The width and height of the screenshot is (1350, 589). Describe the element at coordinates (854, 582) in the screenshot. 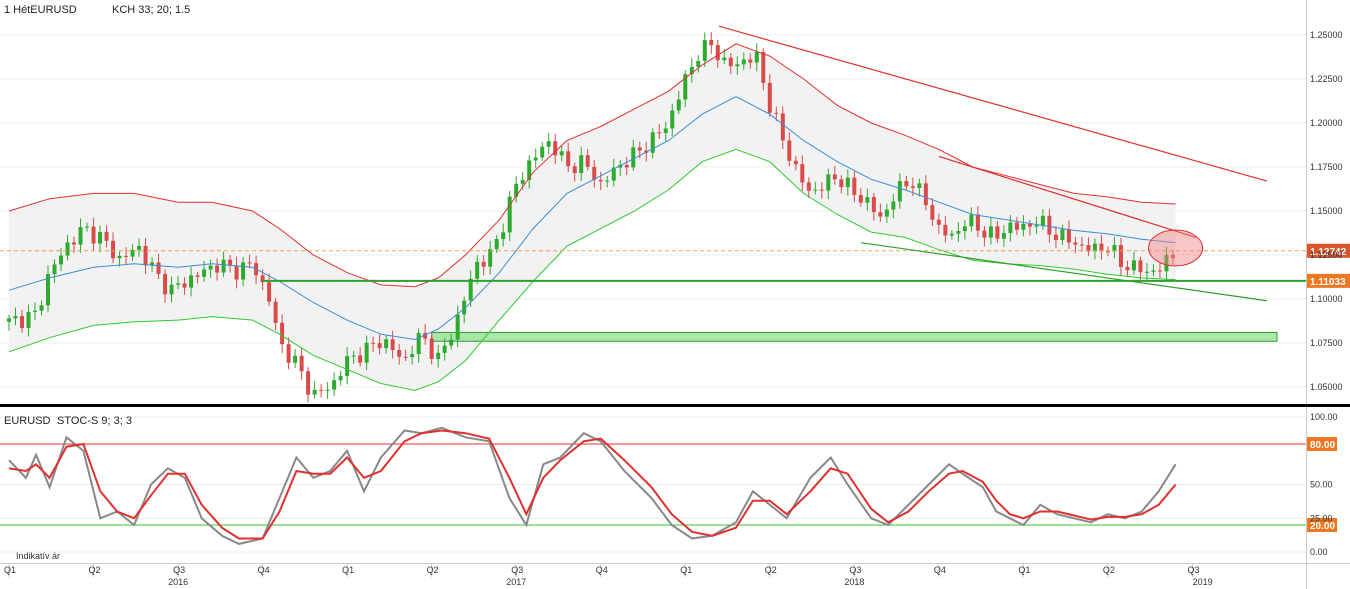

I see `x-year-label: 2018` at that location.